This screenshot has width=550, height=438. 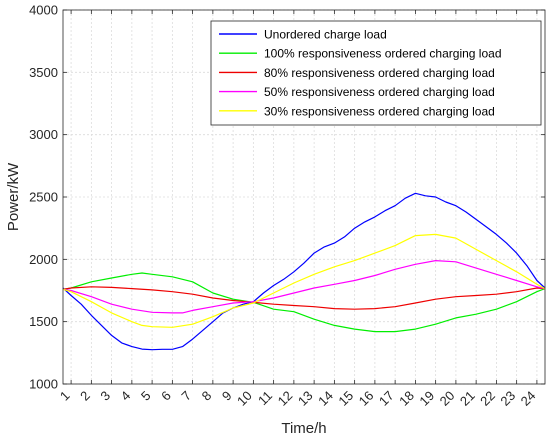 What do you see at coordinates (303, 428) in the screenshot?
I see `x-axis-label: Time/h` at bounding box center [303, 428].